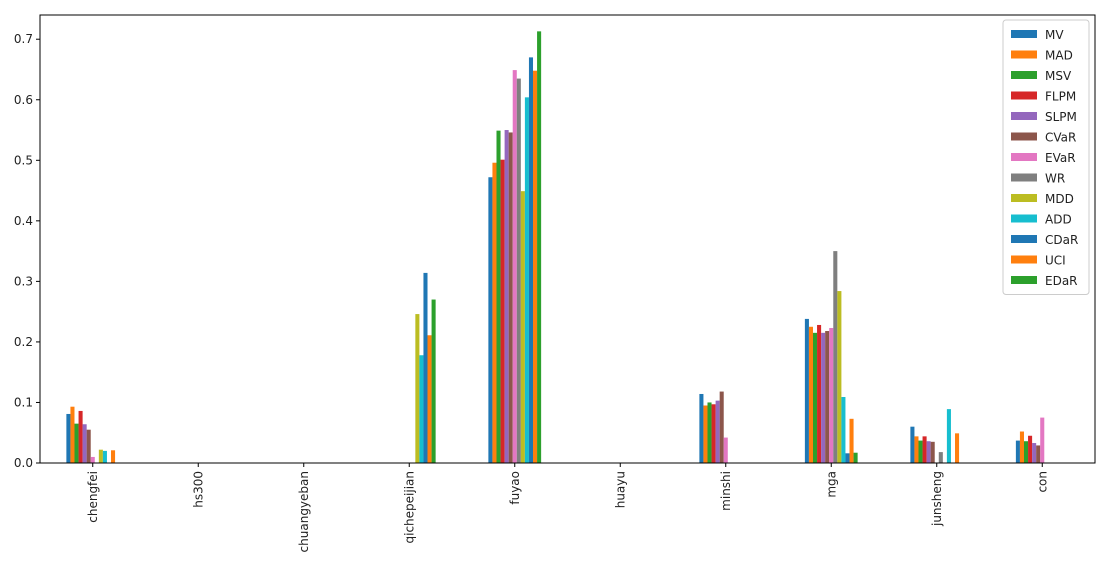 This screenshot has width=1106, height=571. I want to click on legend-label-uci: UCI, so click(1055, 261).